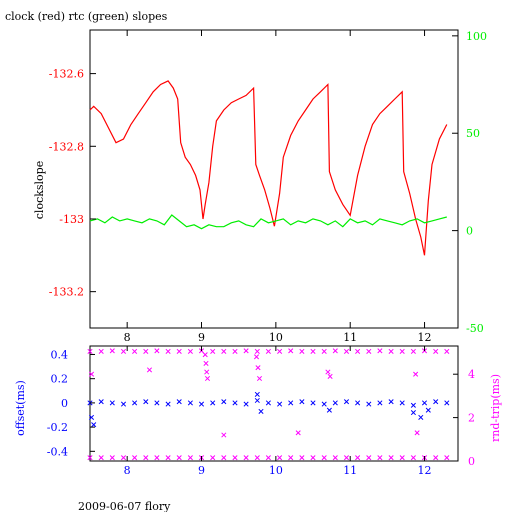 The height and width of the screenshot is (512, 512). Describe the element at coordinates (425, 470) in the screenshot. I see `bottom-xtick-label: 12` at that location.